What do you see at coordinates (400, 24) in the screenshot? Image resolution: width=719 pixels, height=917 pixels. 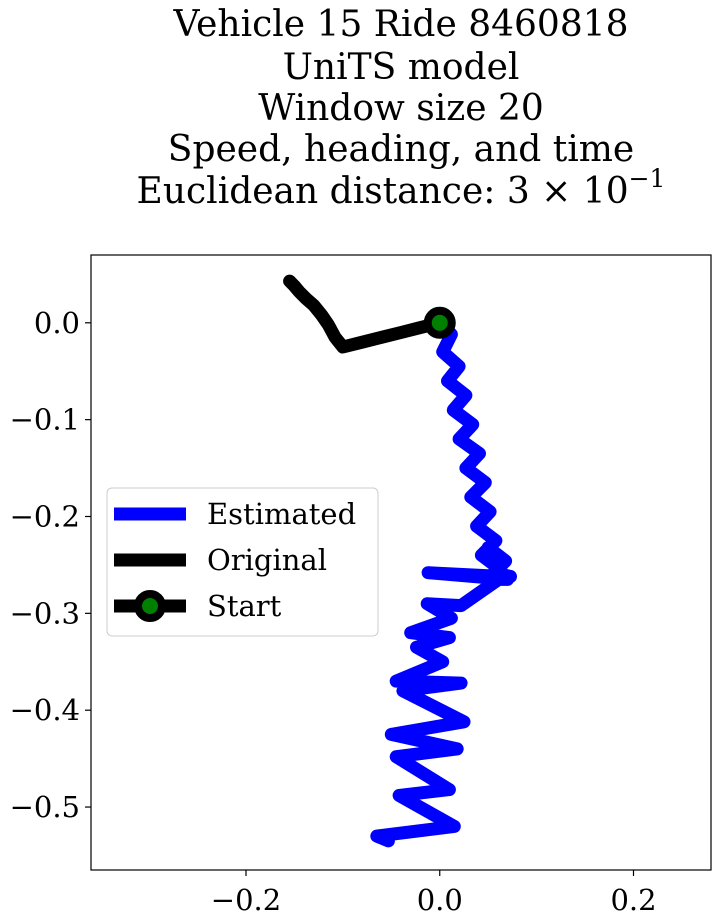 I see `chart-title-line: Vehicle 15 Ride 8460818` at bounding box center [400, 24].